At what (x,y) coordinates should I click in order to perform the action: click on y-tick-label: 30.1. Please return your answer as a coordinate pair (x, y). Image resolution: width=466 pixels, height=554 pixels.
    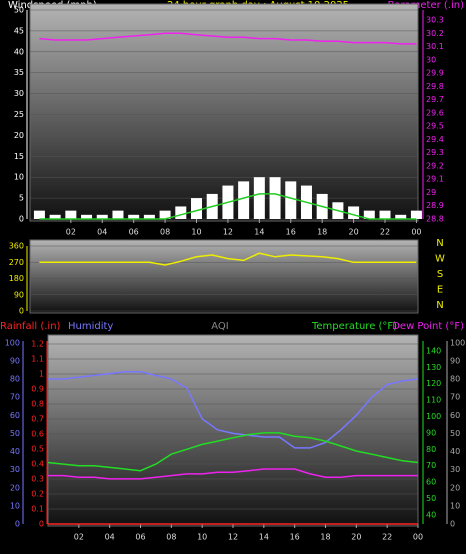
    Looking at the image, I should click on (435, 46).